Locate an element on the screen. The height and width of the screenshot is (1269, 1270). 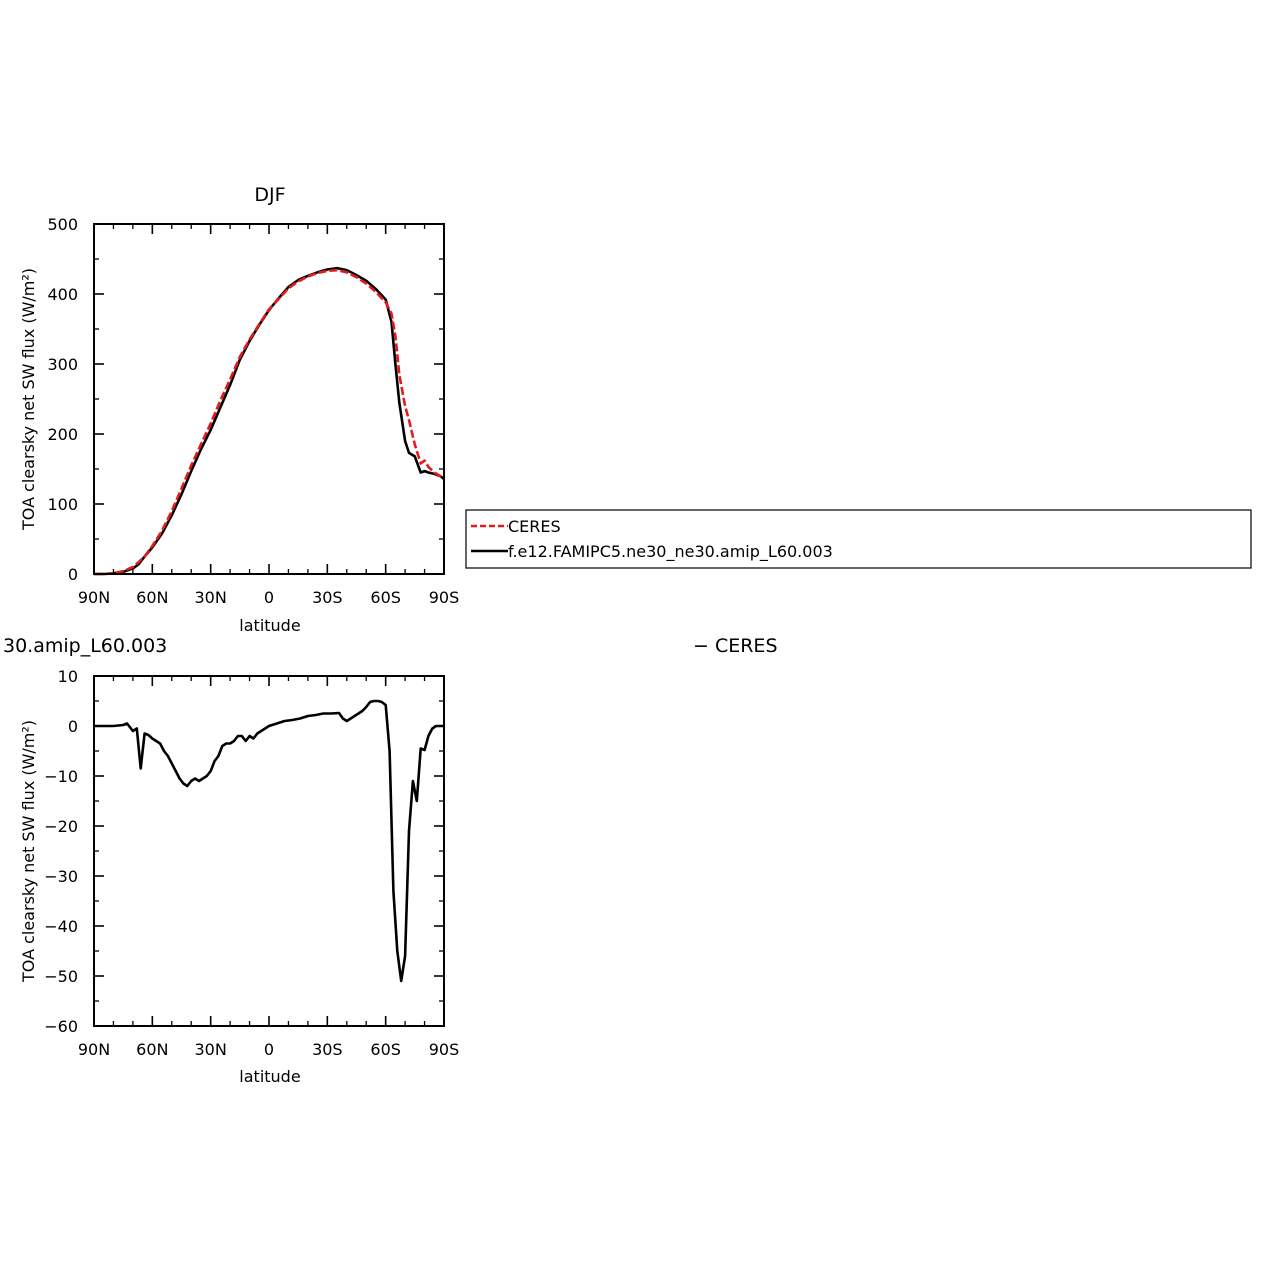
y-tick-label: −50 is located at coordinates (61, 976).